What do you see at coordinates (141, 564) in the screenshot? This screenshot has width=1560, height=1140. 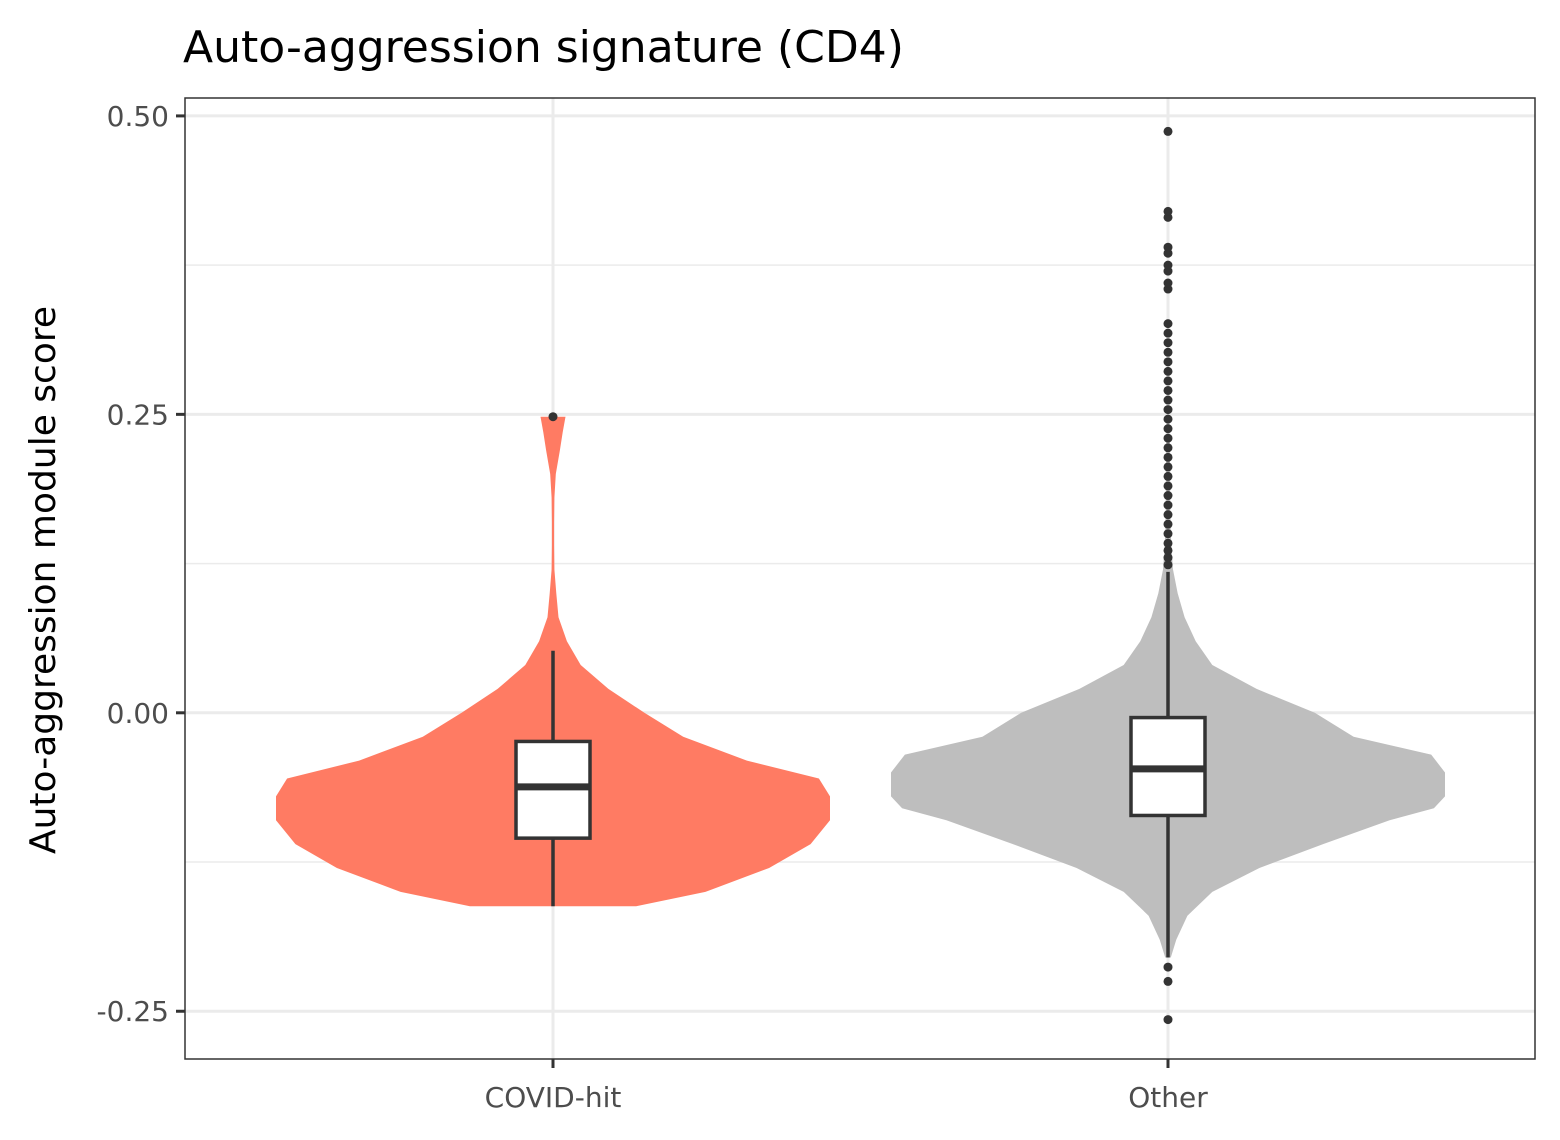 I see `y-axis-ticks: -0.25 0.00 0.25 0.50` at bounding box center [141, 564].